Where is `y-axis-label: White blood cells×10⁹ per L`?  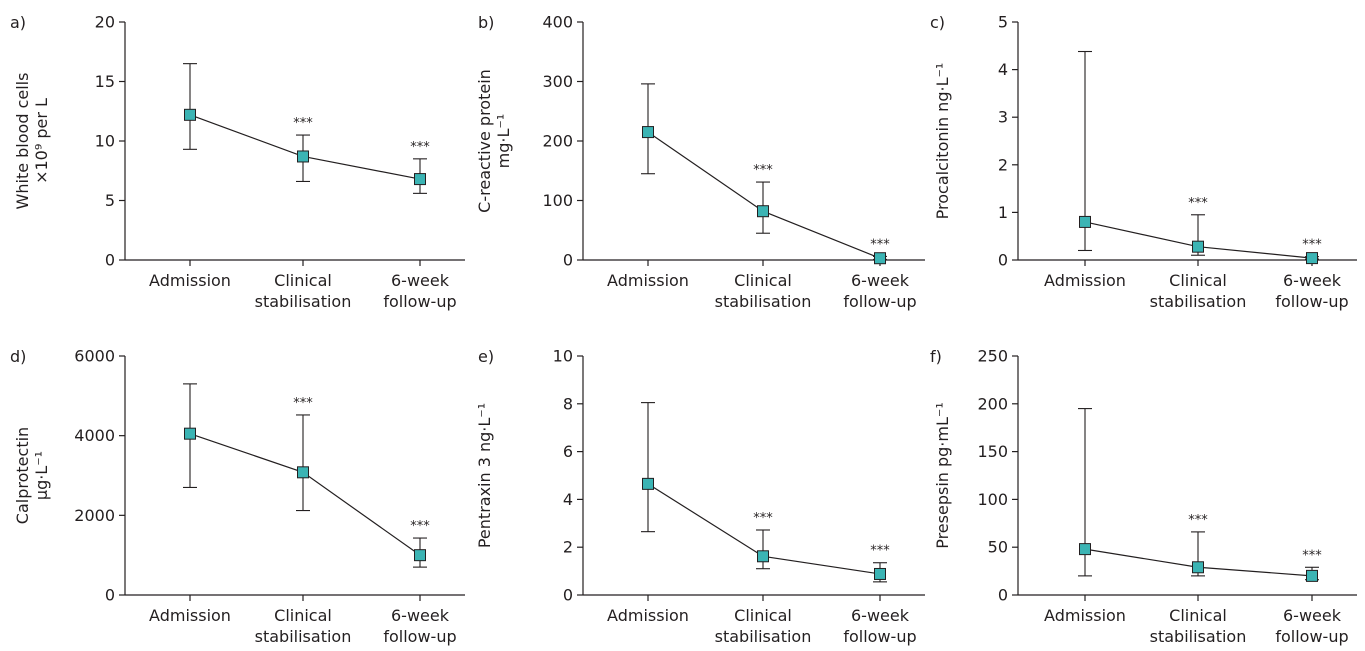 y-axis-label: White blood cells×10⁹ per L is located at coordinates (32, 141).